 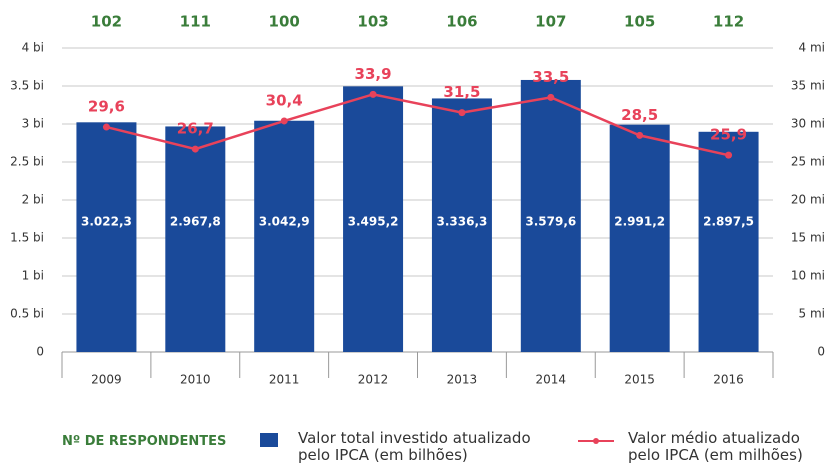 I want to click on bar-label: 3.042,9, so click(x=284, y=222).